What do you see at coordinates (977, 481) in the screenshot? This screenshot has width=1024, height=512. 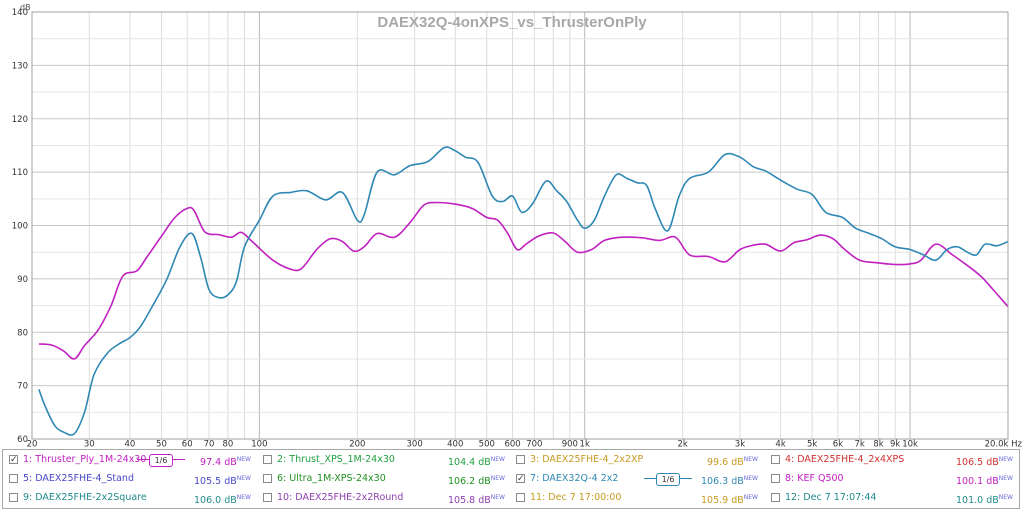 I see `legend-value-text: 100.1 dB` at bounding box center [977, 481].